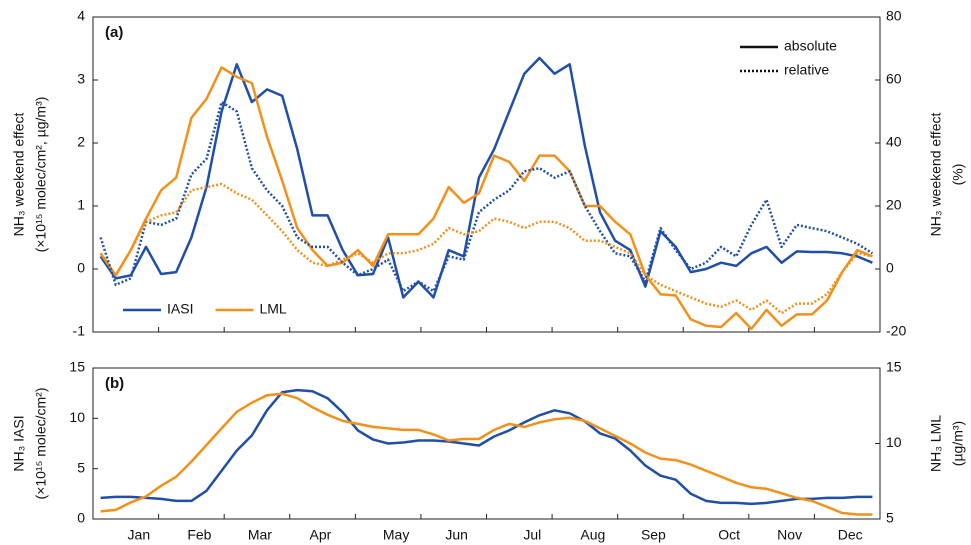 The image size is (971, 545). Describe the element at coordinates (936, 175) in the screenshot. I see `y2-axis-label: NH₃ weekend effect` at that location.